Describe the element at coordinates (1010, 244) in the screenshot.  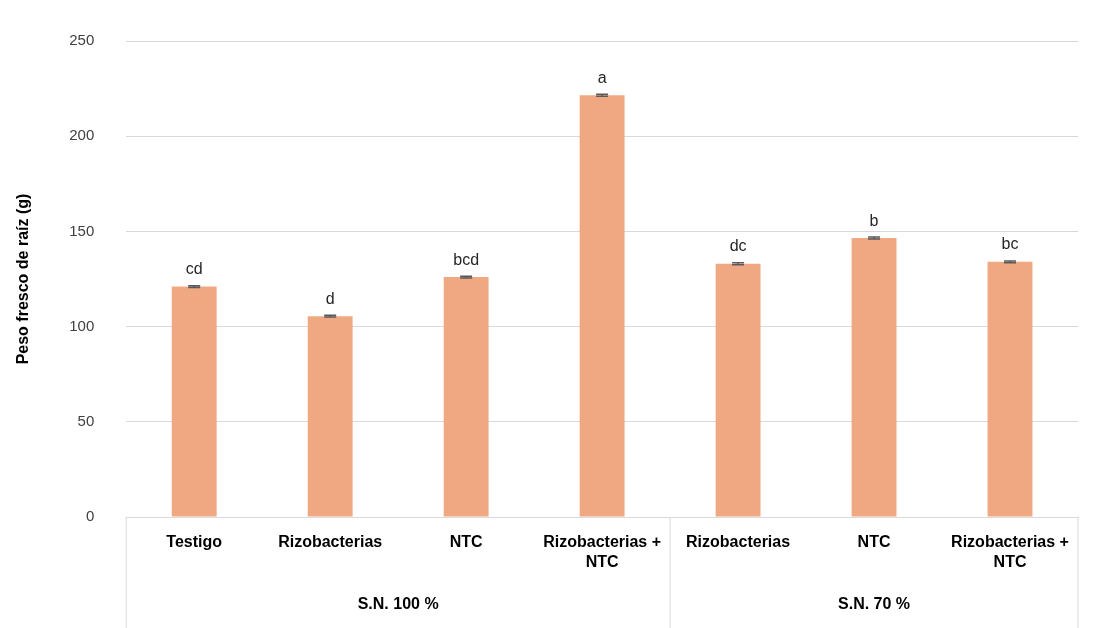
I see `data-label: bc` at that location.